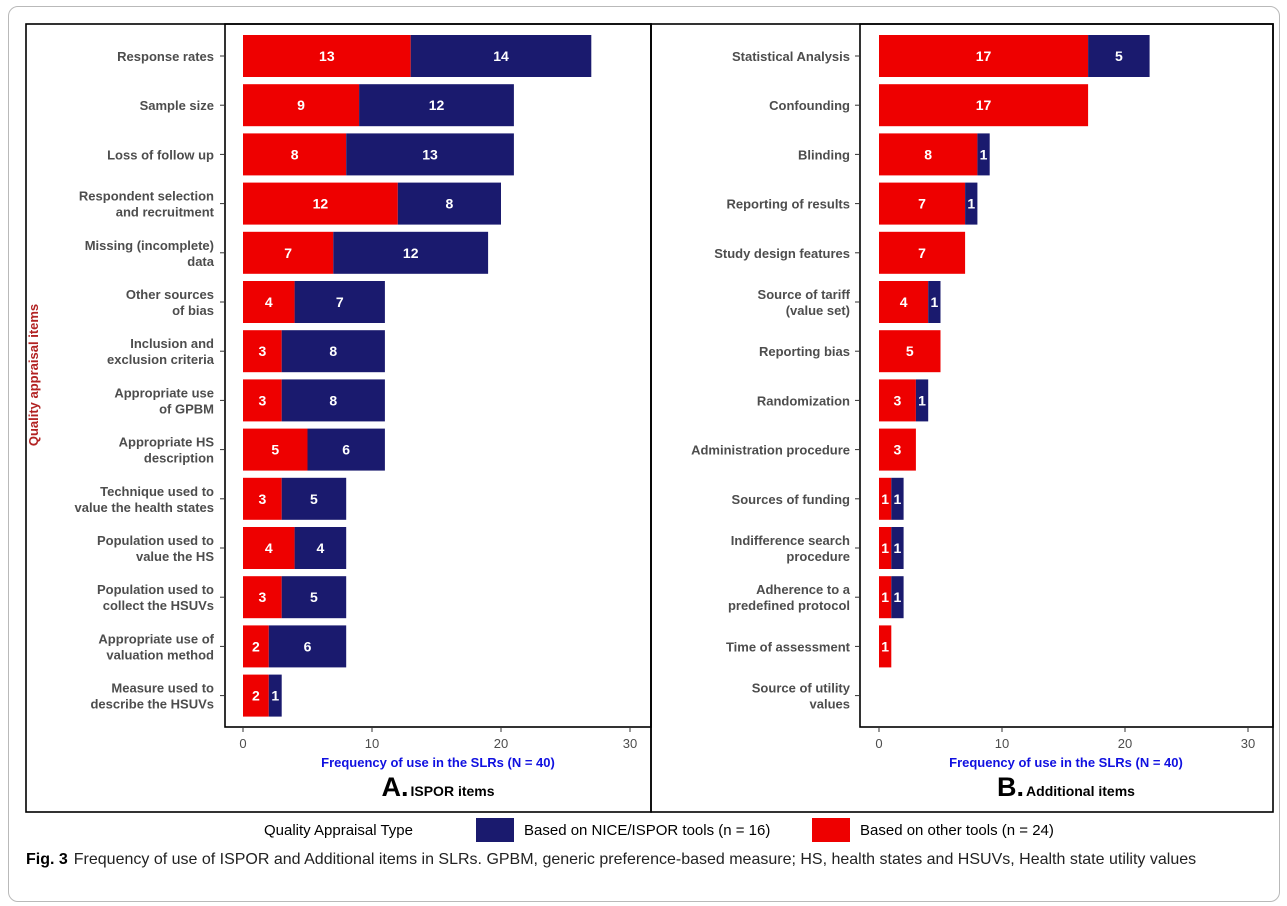 The height and width of the screenshot is (906, 1287). I want to click on category-label-line: Study design features, so click(782, 253).